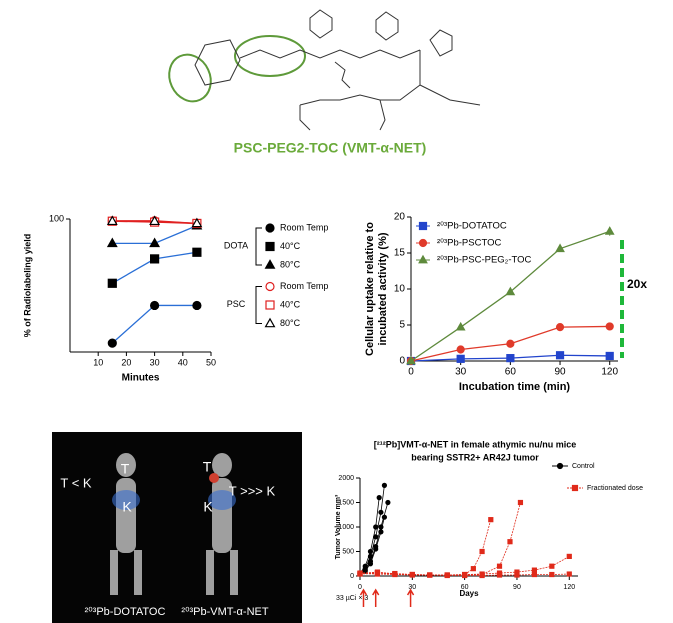 The image size is (673, 623). I want to click on image-caption: ²⁰³Pb-DOTATOC, so click(125, 612).